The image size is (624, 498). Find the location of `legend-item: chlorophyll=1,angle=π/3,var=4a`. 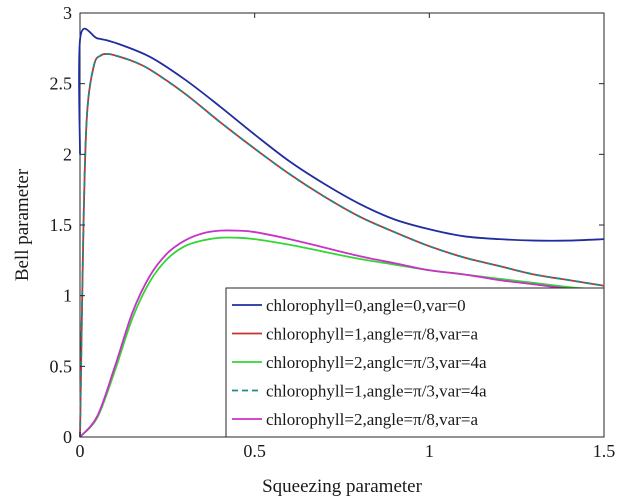

legend-item: chlorophyll=1,angle=π/3,var=4a is located at coordinates (359, 391).